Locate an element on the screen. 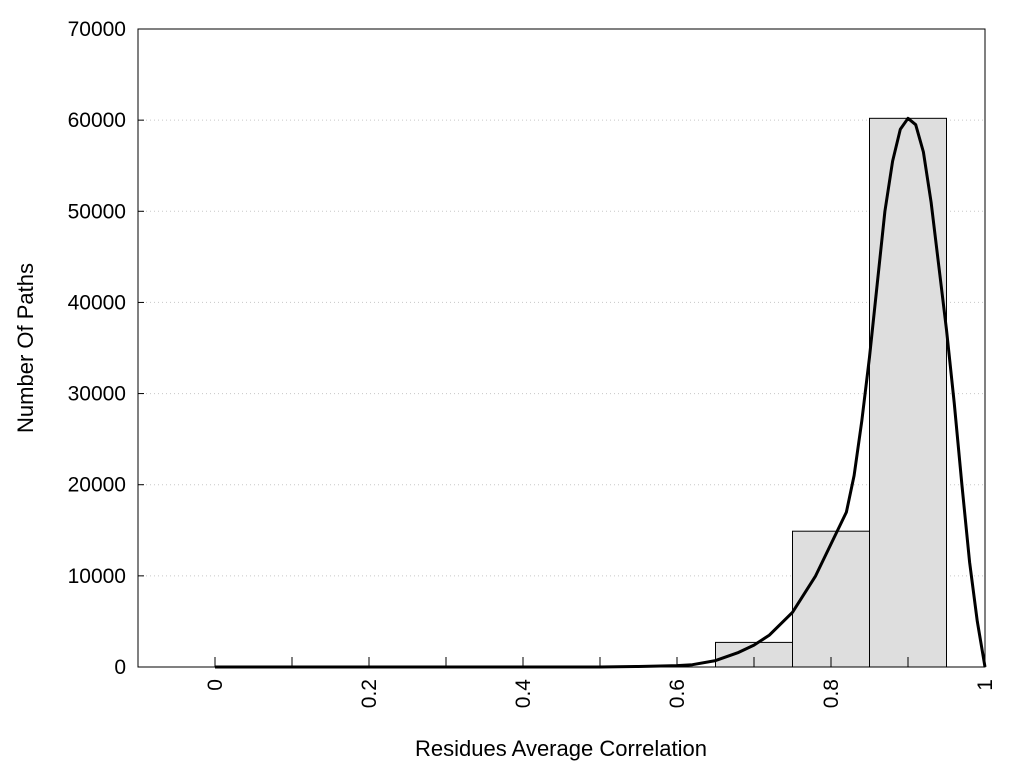 This screenshot has width=1024, height=768. x-axis-label: Residues Average Correlation is located at coordinates (561, 748).